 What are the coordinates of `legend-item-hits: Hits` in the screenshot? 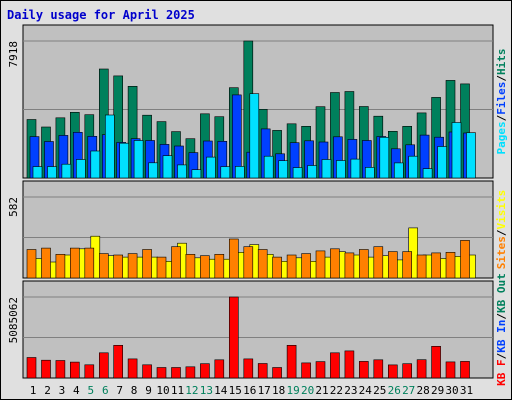 It's located at (501, 62).